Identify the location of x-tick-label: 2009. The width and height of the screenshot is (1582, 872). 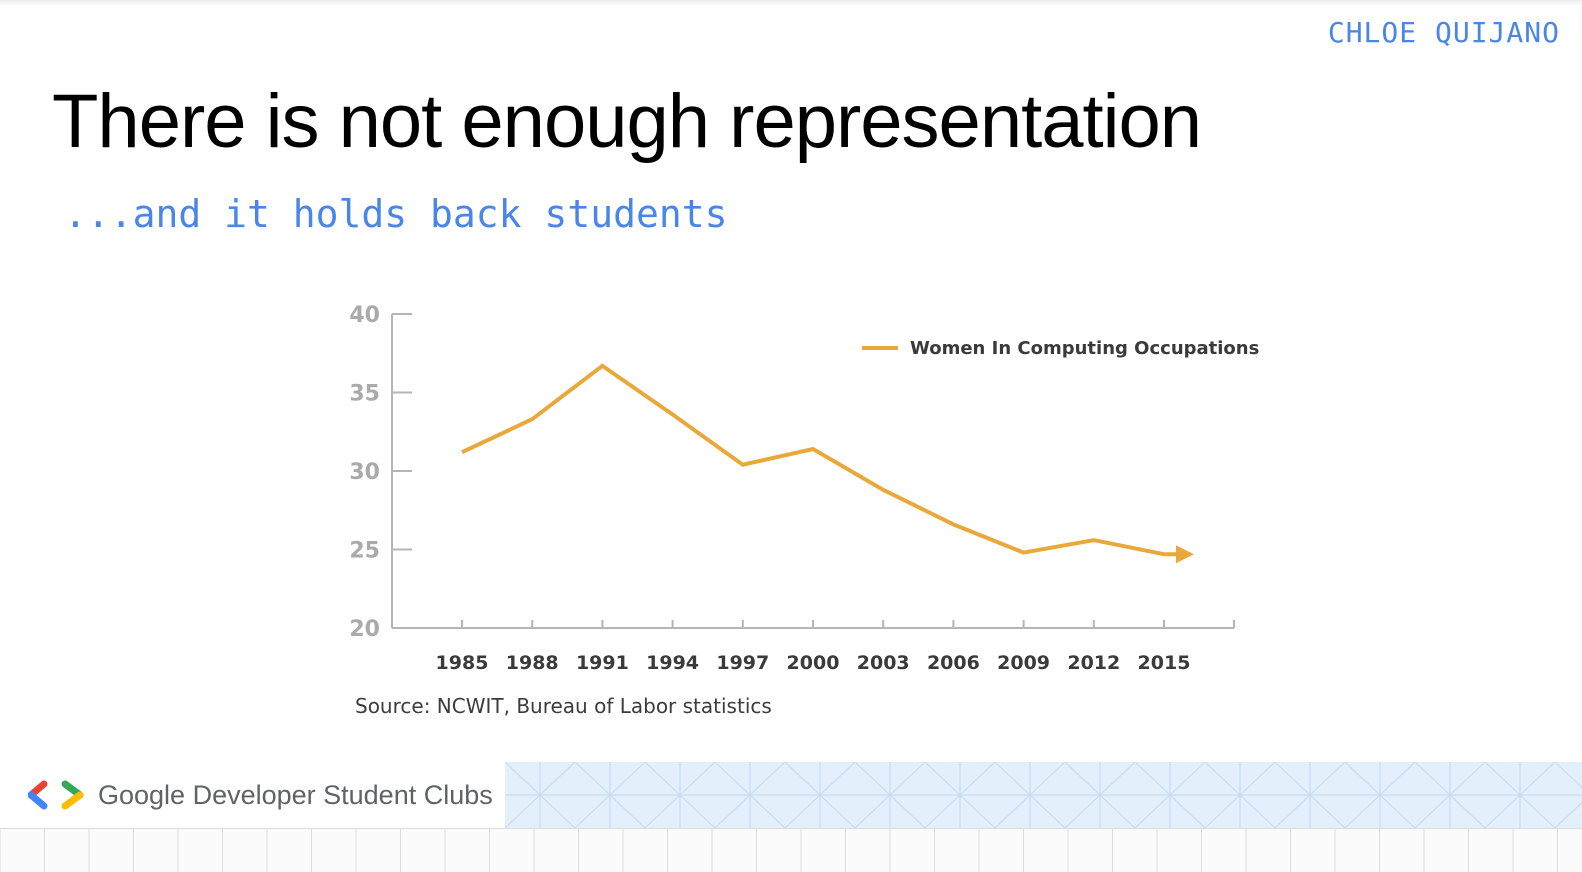
(1023, 663).